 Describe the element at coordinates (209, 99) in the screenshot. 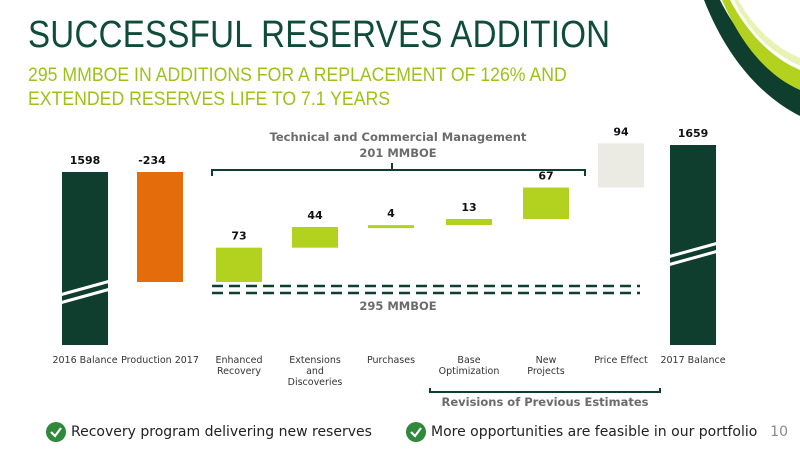

I see `subtitle-line-2: EXTENDED RESERVES LIFE TO 7.1 YEARS` at that location.